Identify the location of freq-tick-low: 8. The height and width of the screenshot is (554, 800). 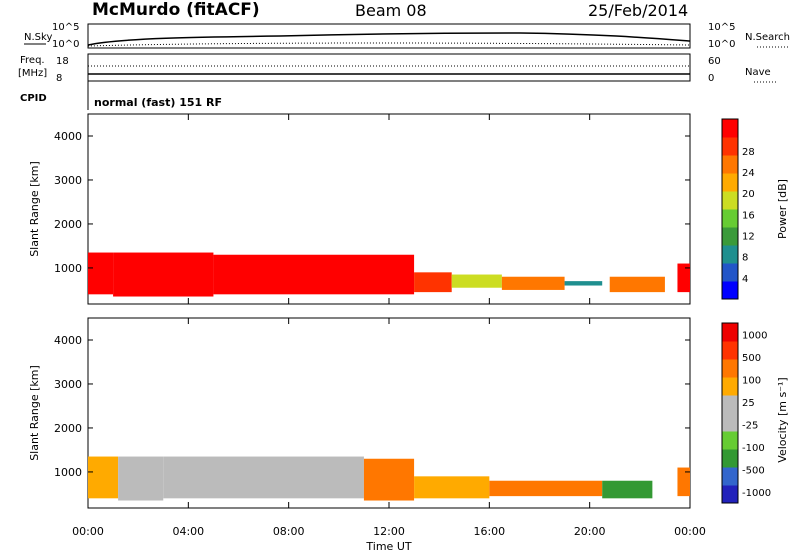
(59, 78).